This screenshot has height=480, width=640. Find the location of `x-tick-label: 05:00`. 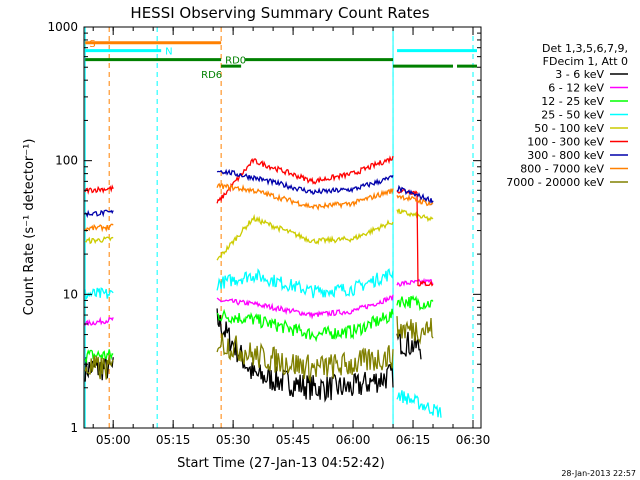

x-tick-label: 05:00 is located at coordinates (113, 440).